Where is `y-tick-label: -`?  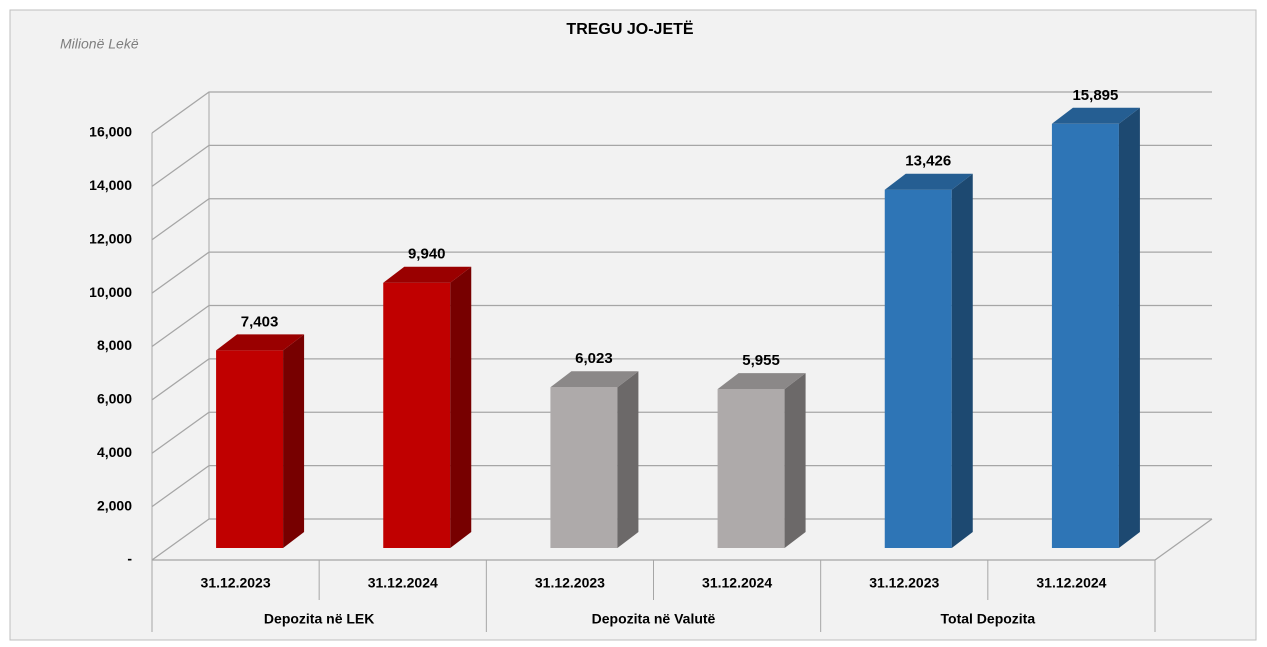
y-tick-label: - is located at coordinates (129, 559).